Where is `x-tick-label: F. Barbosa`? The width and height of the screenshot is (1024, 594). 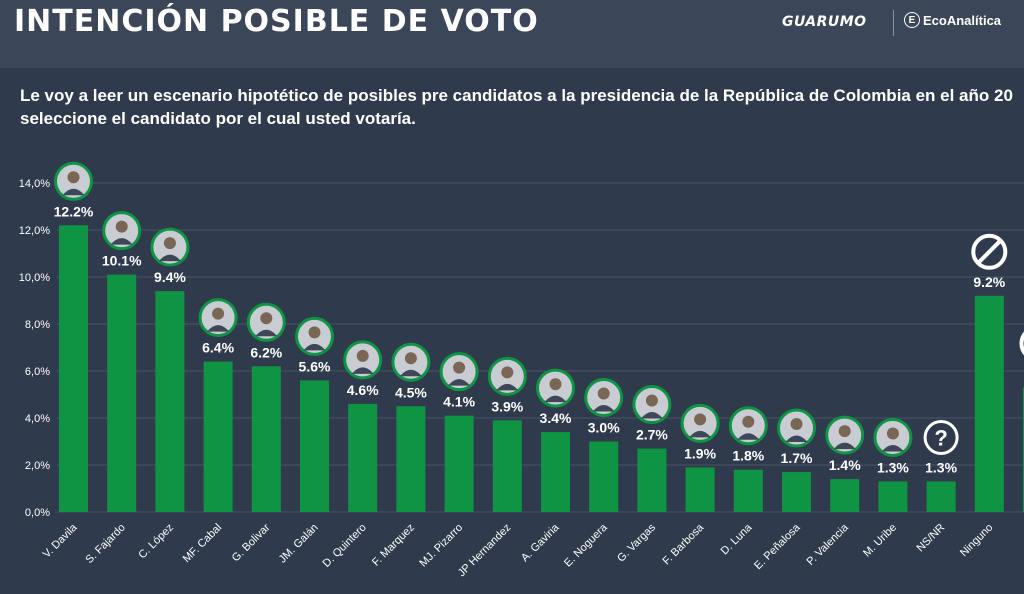
x-tick-label: F. Barbosa is located at coordinates (684, 544).